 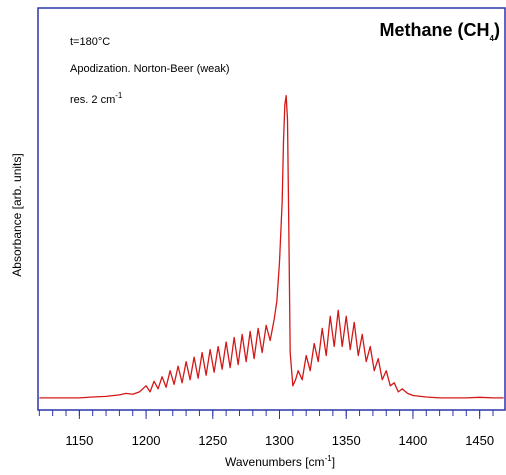 What do you see at coordinates (412, 440) in the screenshot?
I see `x-tick-label: 1400` at bounding box center [412, 440].